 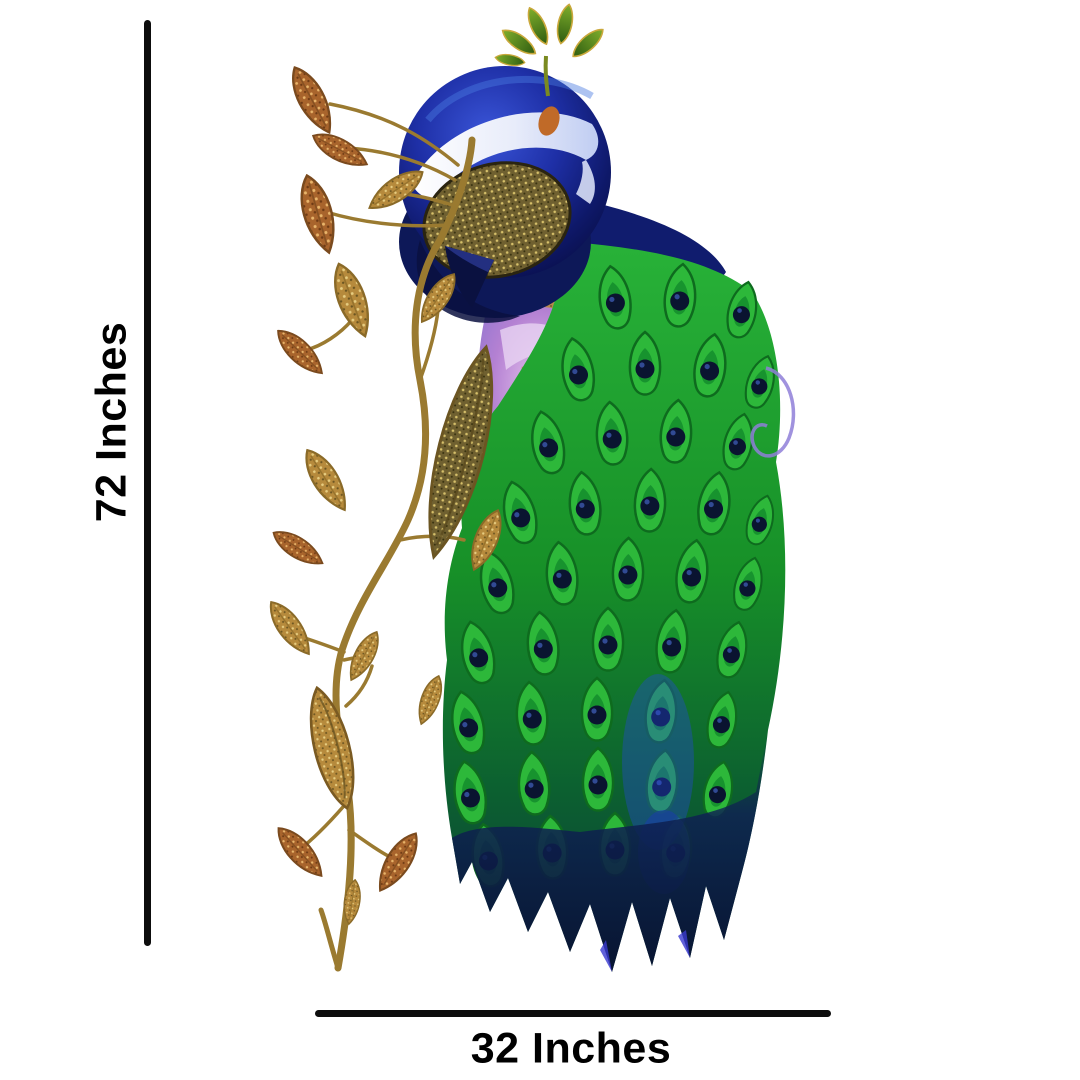 I want to click on height-dimension-label: 72 Inches, so click(x=111, y=422).